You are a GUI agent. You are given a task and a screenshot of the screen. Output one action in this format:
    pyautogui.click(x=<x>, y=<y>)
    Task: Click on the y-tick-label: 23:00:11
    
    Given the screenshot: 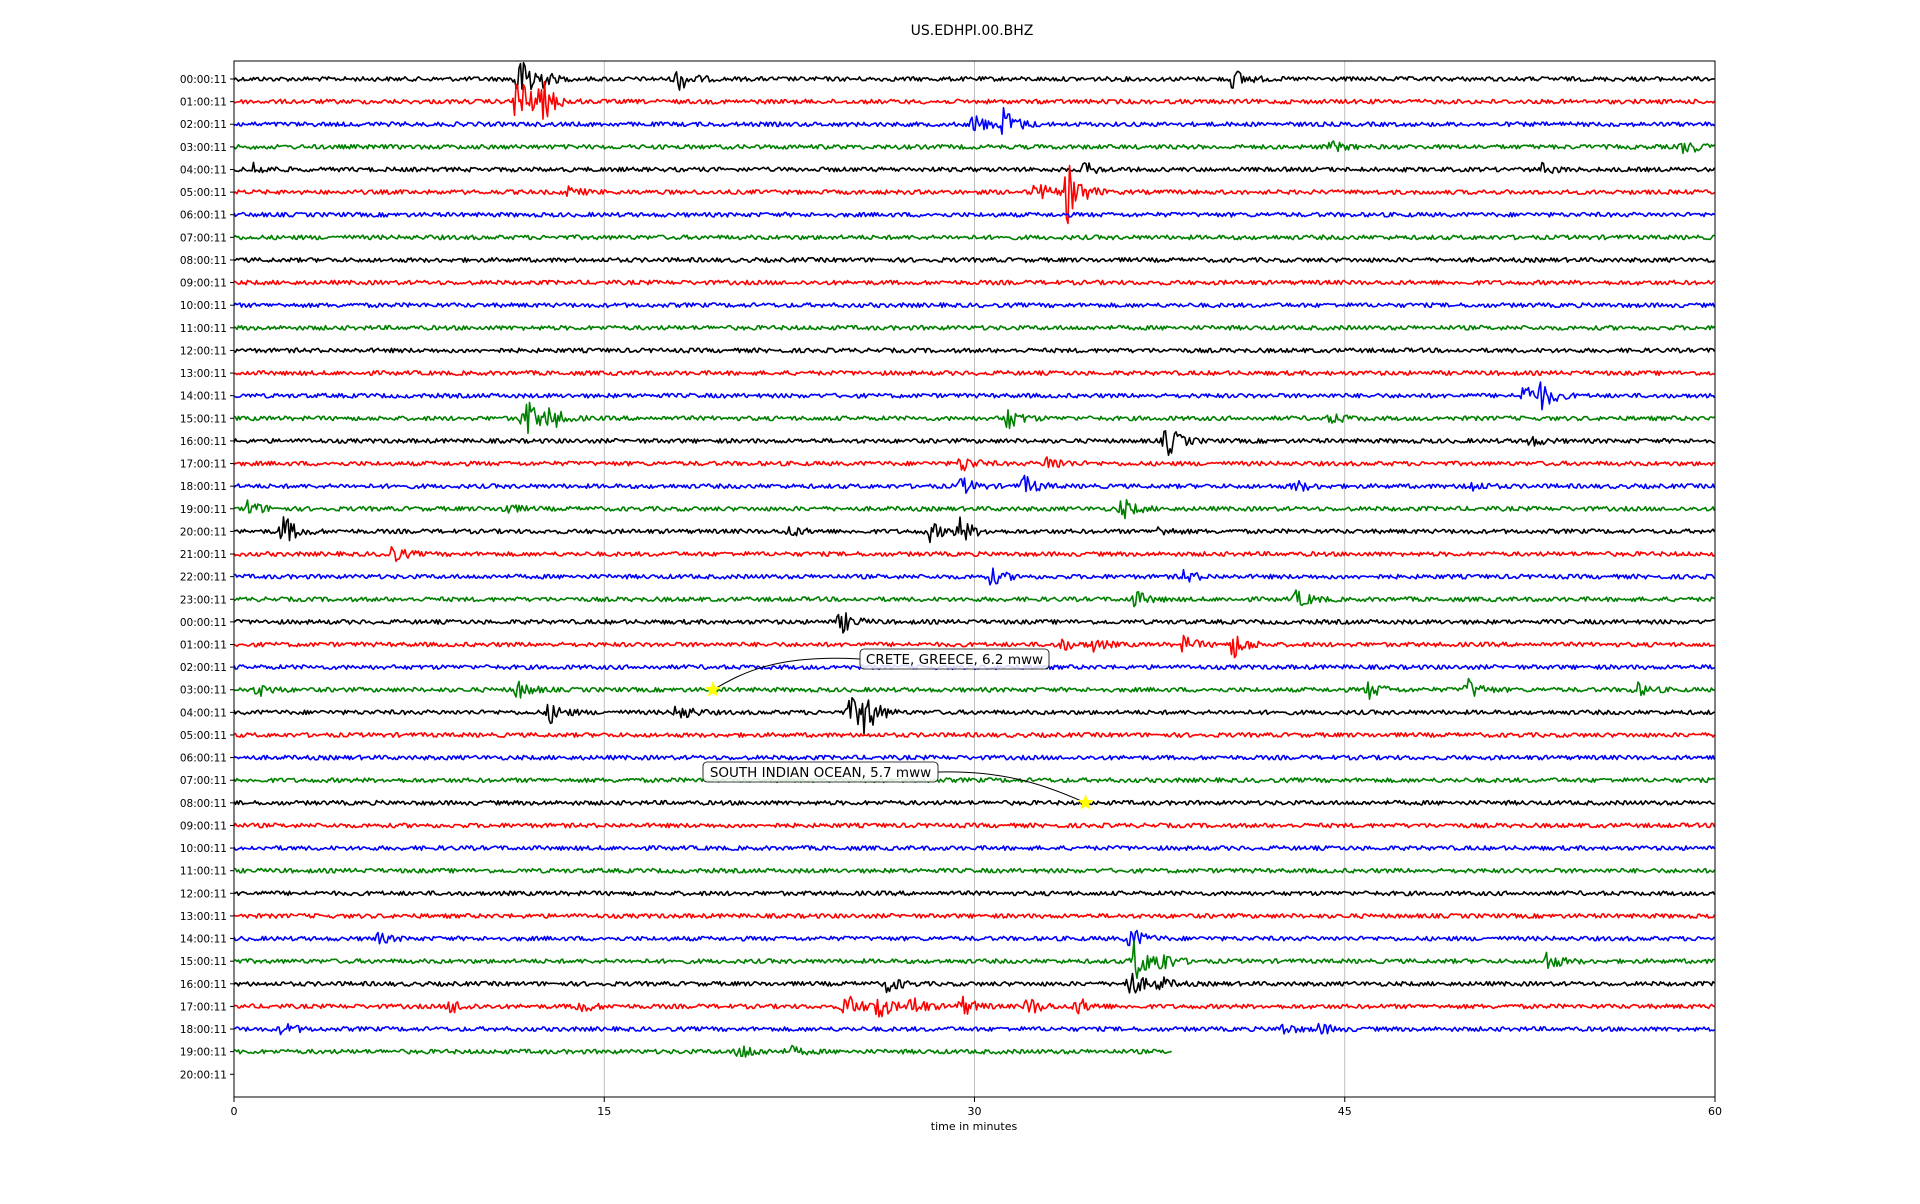 What is the action you would take?
    pyautogui.click(x=203, y=600)
    